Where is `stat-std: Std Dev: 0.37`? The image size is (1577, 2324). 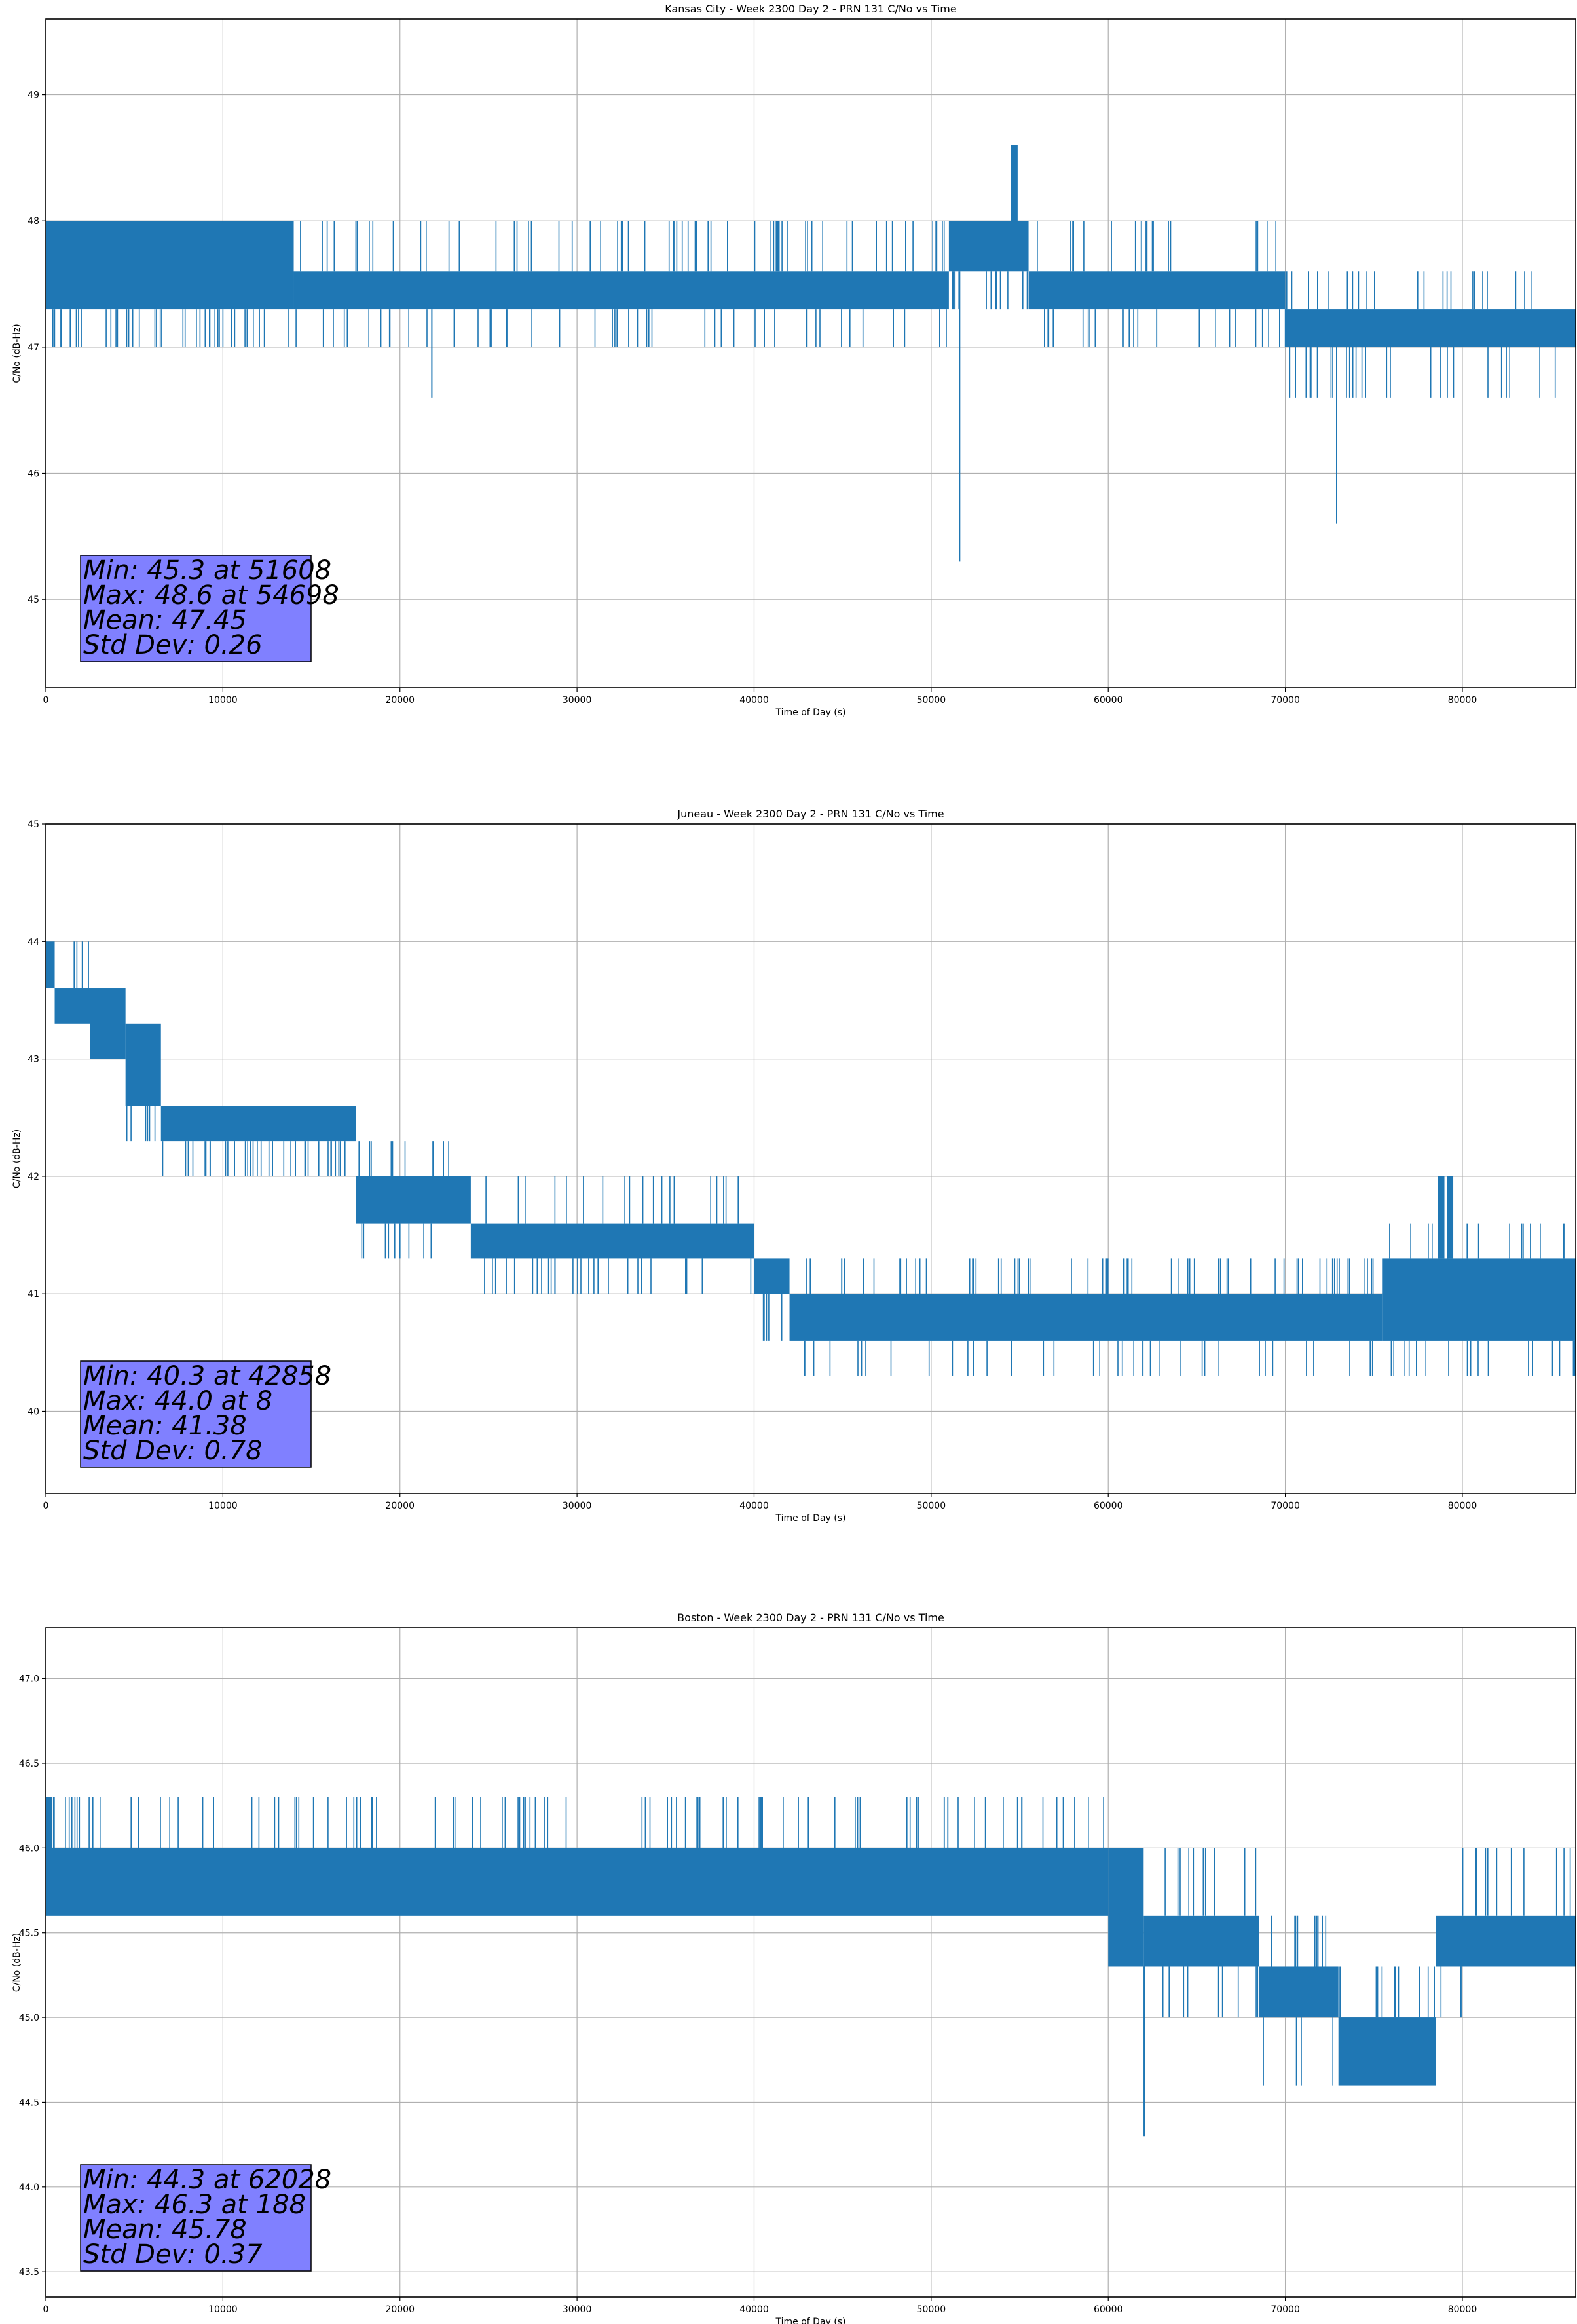
stat-std: Std Dev: 0.37 is located at coordinates (173, 2255).